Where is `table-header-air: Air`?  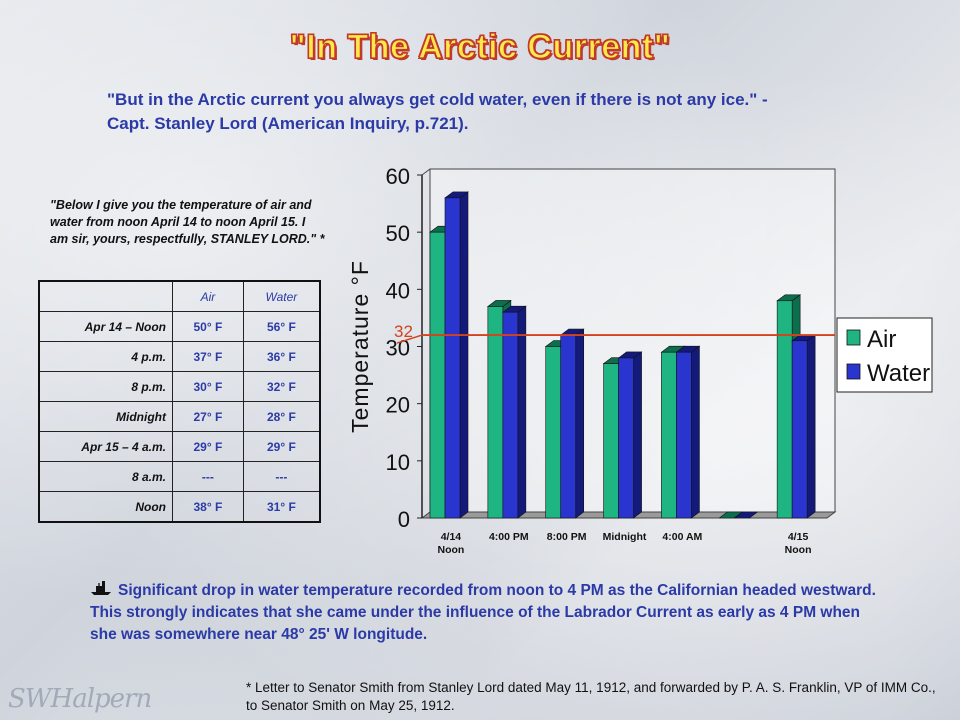 table-header-air: Air is located at coordinates (208, 296).